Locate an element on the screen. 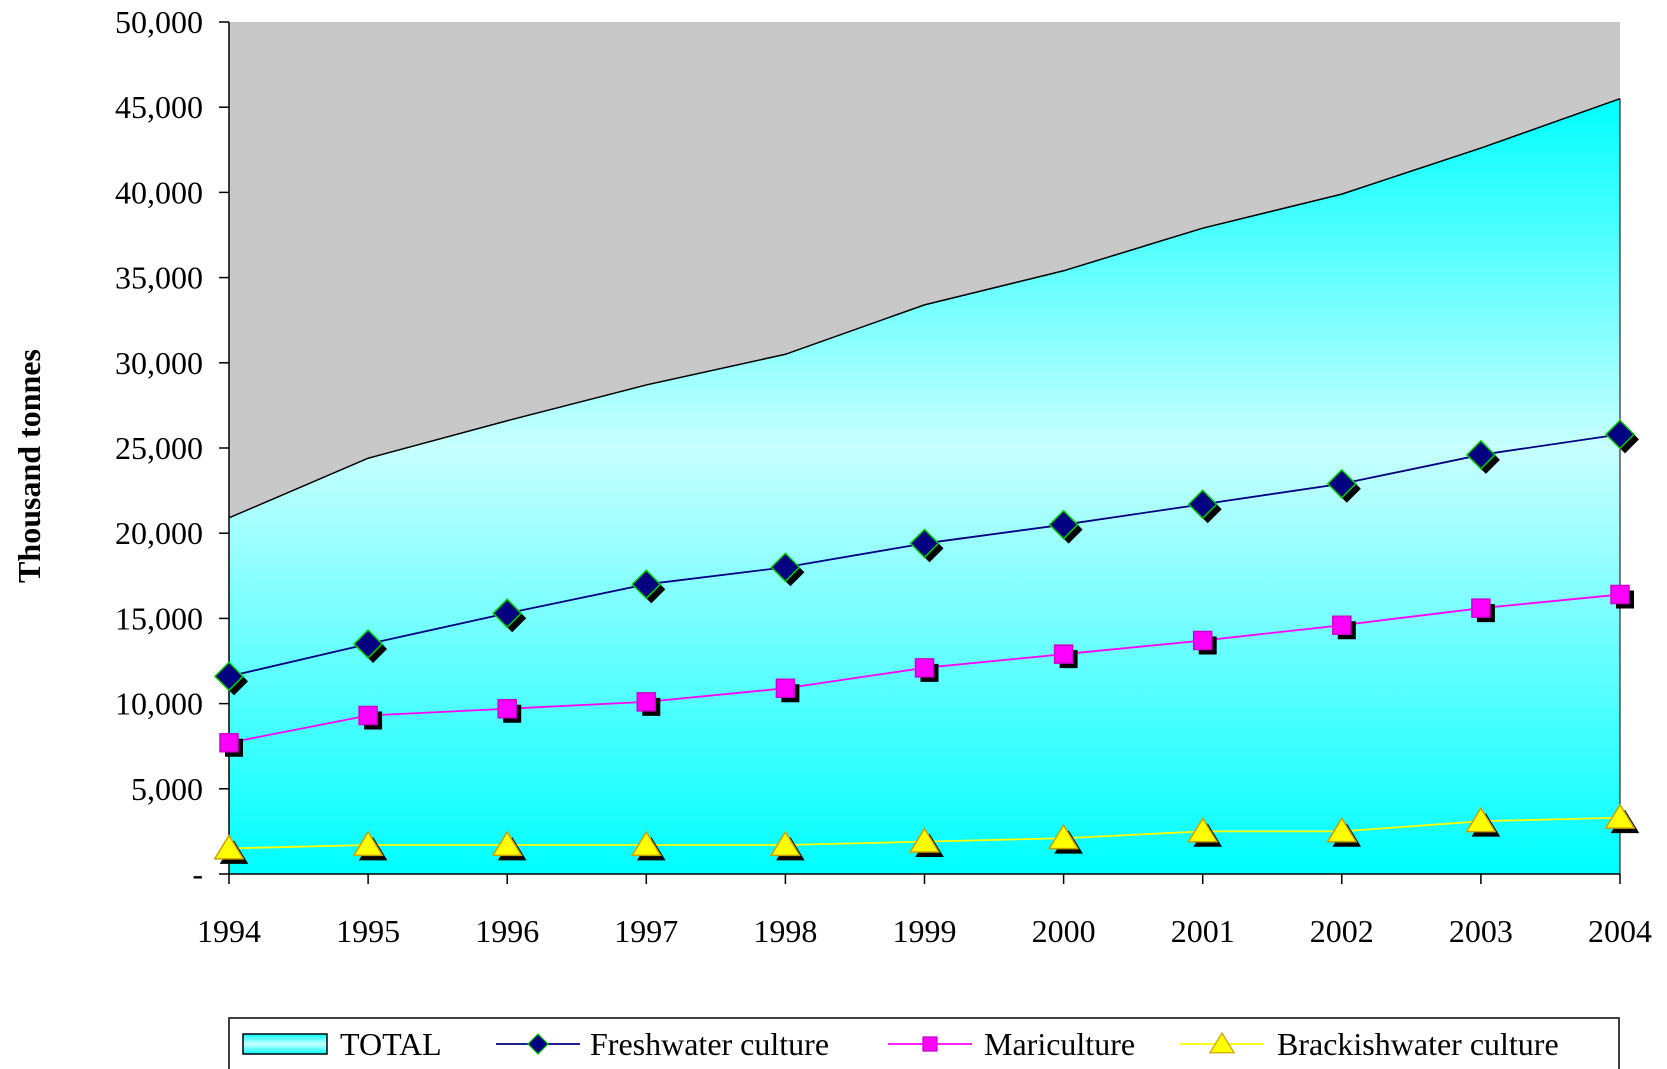  y-tick-label: 10,000 is located at coordinates (159, 704).